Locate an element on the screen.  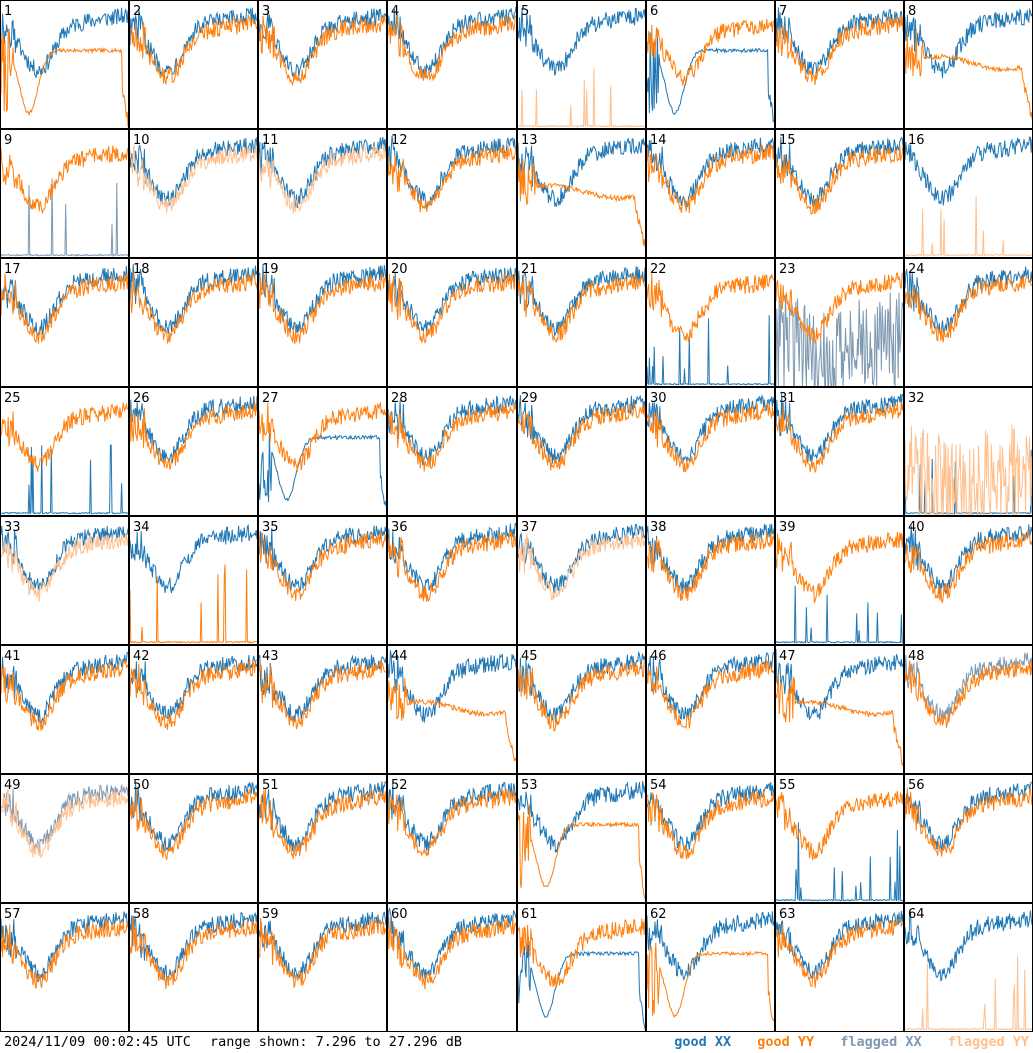
panel-label-60: 60 is located at coordinates (399, 914).